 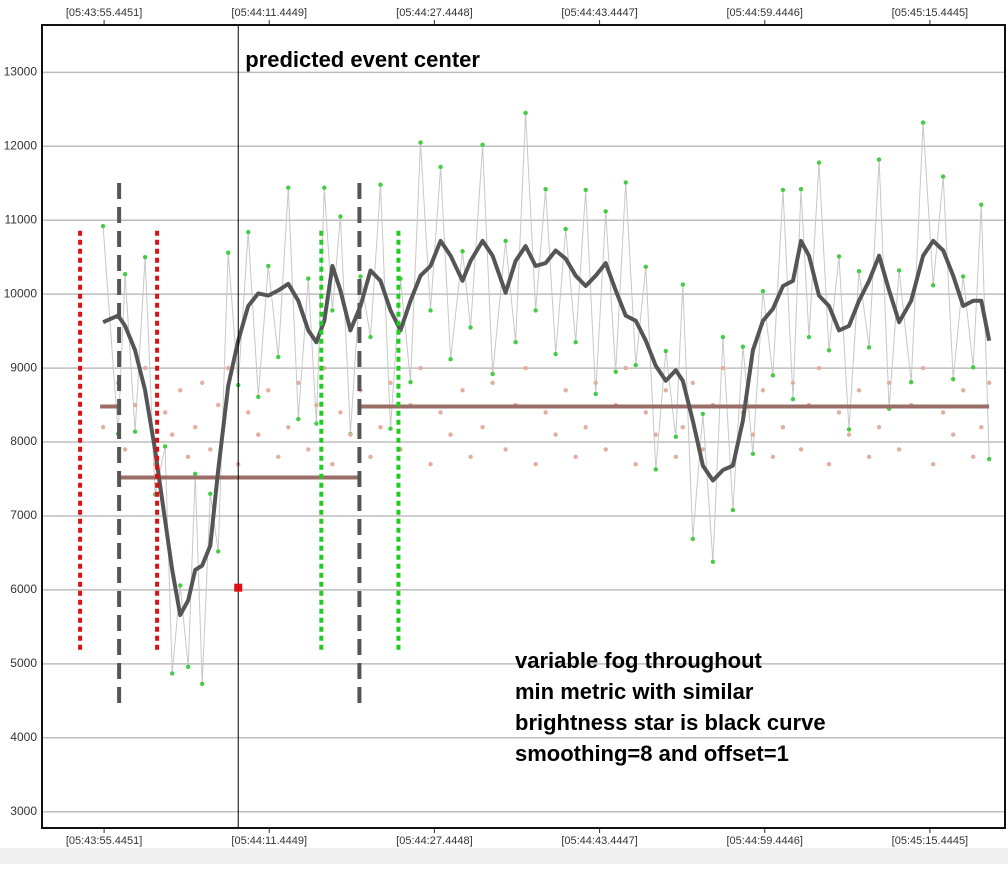 What do you see at coordinates (634, 691) in the screenshot?
I see `note-line: min metric with similar` at bounding box center [634, 691].